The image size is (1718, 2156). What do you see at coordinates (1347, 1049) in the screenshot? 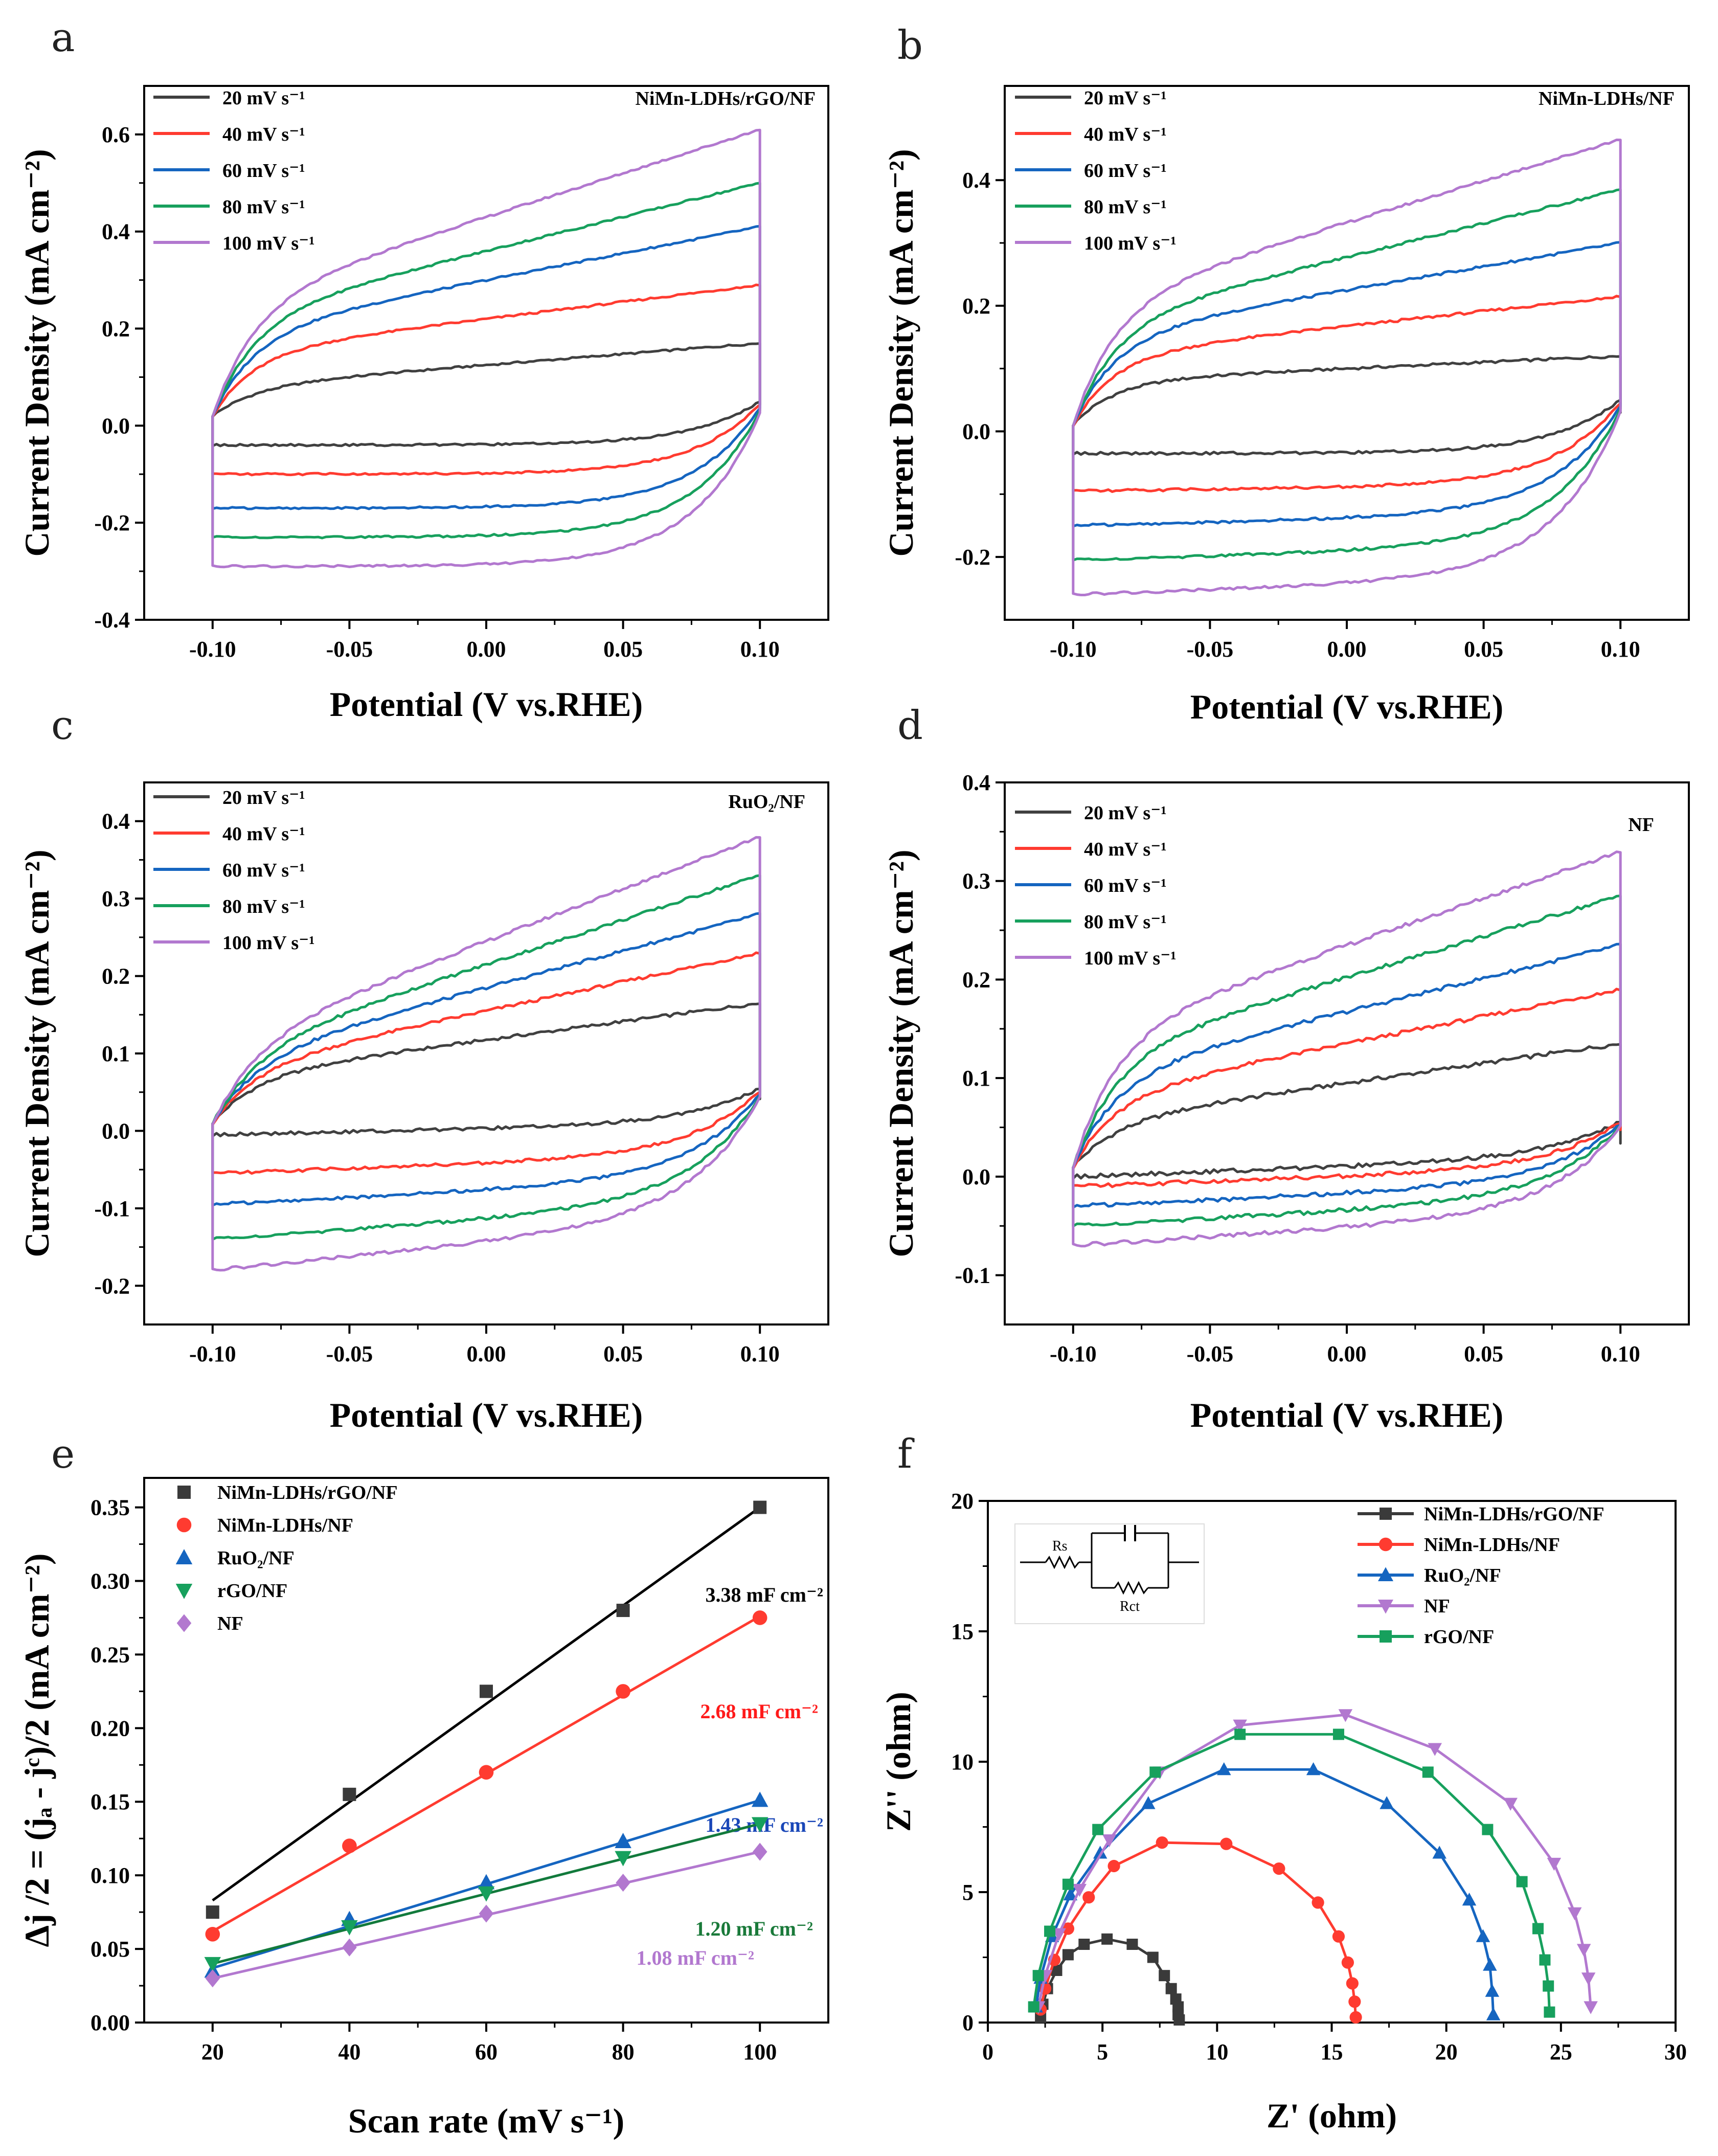
I see `cv-curve` at bounding box center [1347, 1049].